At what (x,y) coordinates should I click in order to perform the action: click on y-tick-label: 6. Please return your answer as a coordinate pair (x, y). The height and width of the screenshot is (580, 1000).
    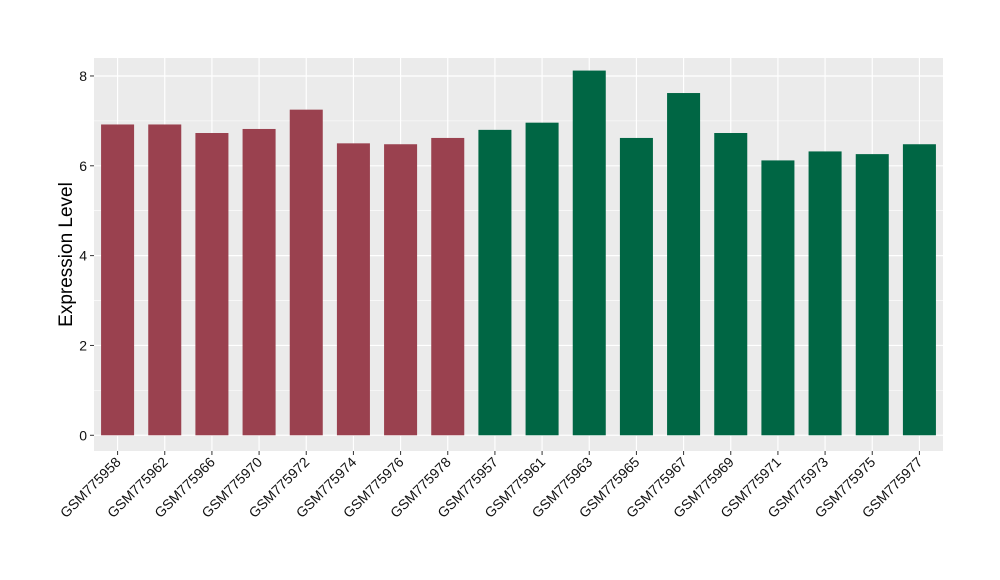
    Looking at the image, I should click on (83, 166).